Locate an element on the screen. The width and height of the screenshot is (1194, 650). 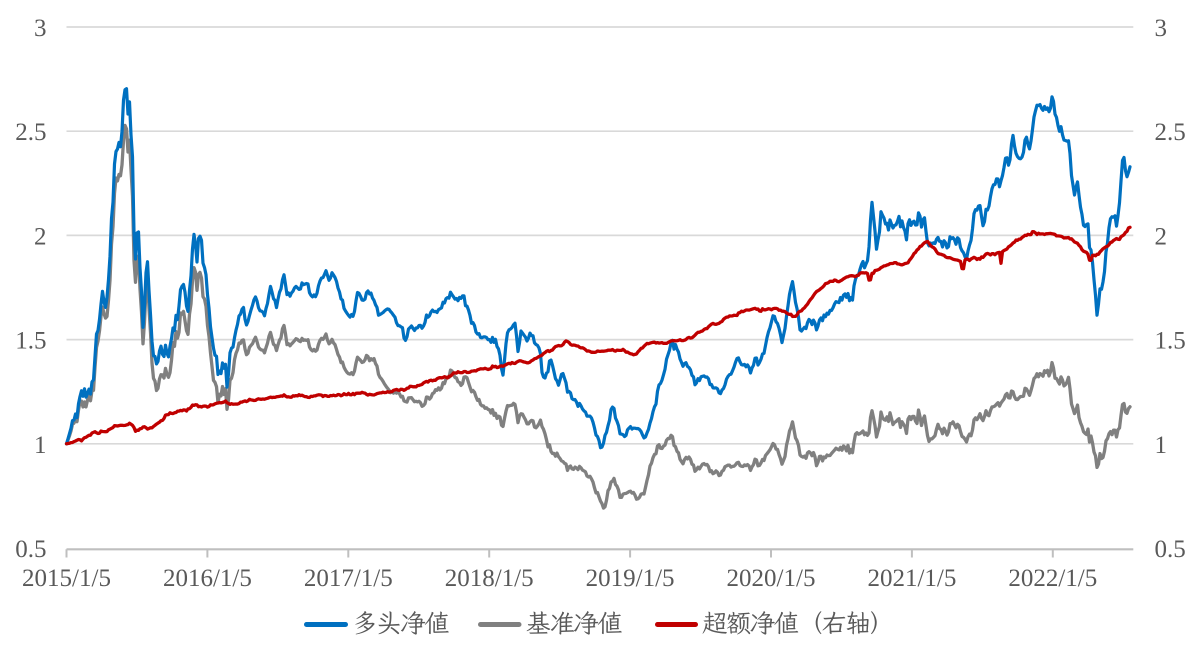
svg-text: 2018/1/5 is located at coordinates (489, 578).